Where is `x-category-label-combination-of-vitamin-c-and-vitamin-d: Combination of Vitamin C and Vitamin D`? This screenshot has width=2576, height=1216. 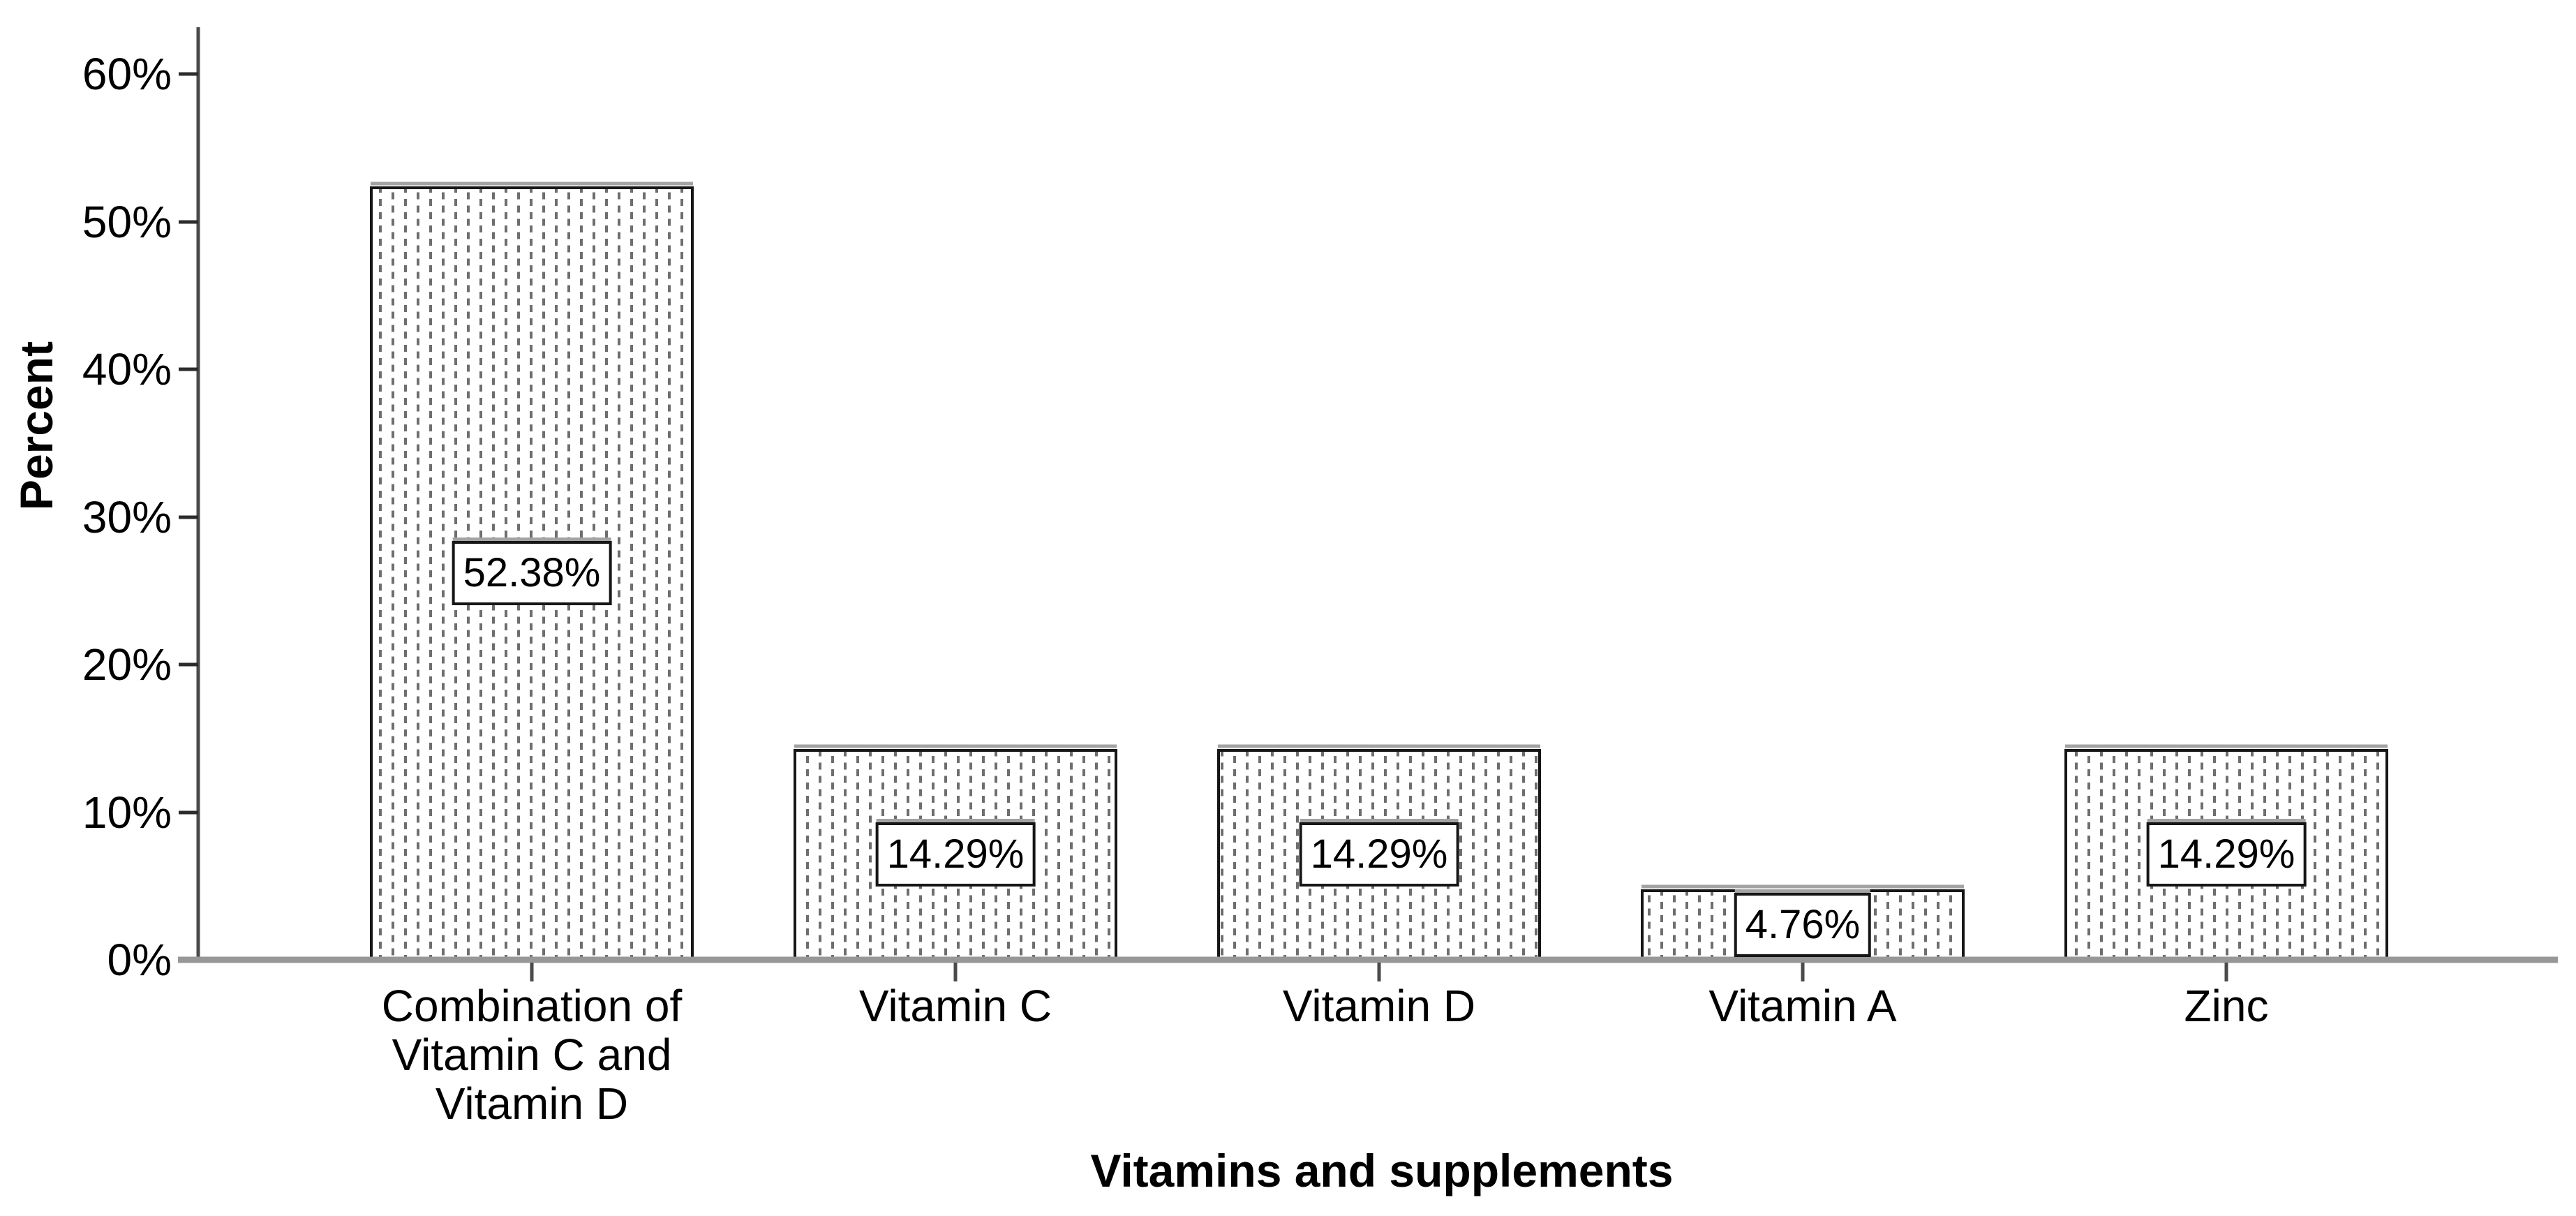
x-category-label-combination-of-vitamin-c-and-vitamin-d: Combination of Vitamin C and Vitamin D is located at coordinates (532, 1055).